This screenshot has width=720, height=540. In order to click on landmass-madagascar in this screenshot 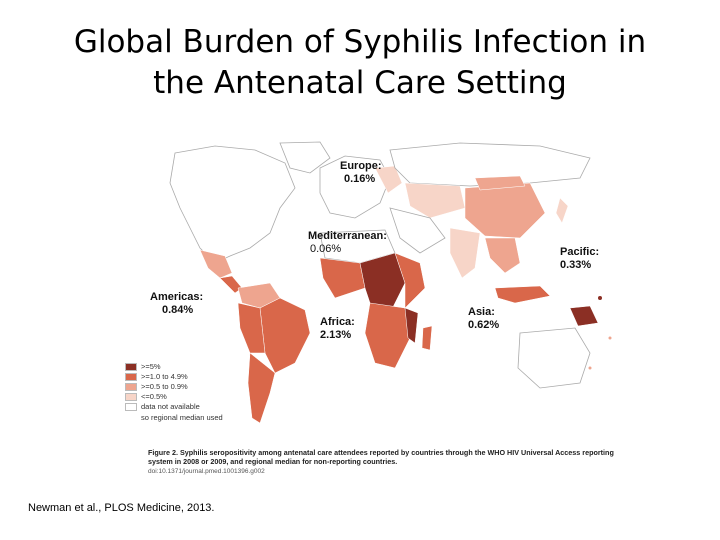, I will do `click(427, 338)`.